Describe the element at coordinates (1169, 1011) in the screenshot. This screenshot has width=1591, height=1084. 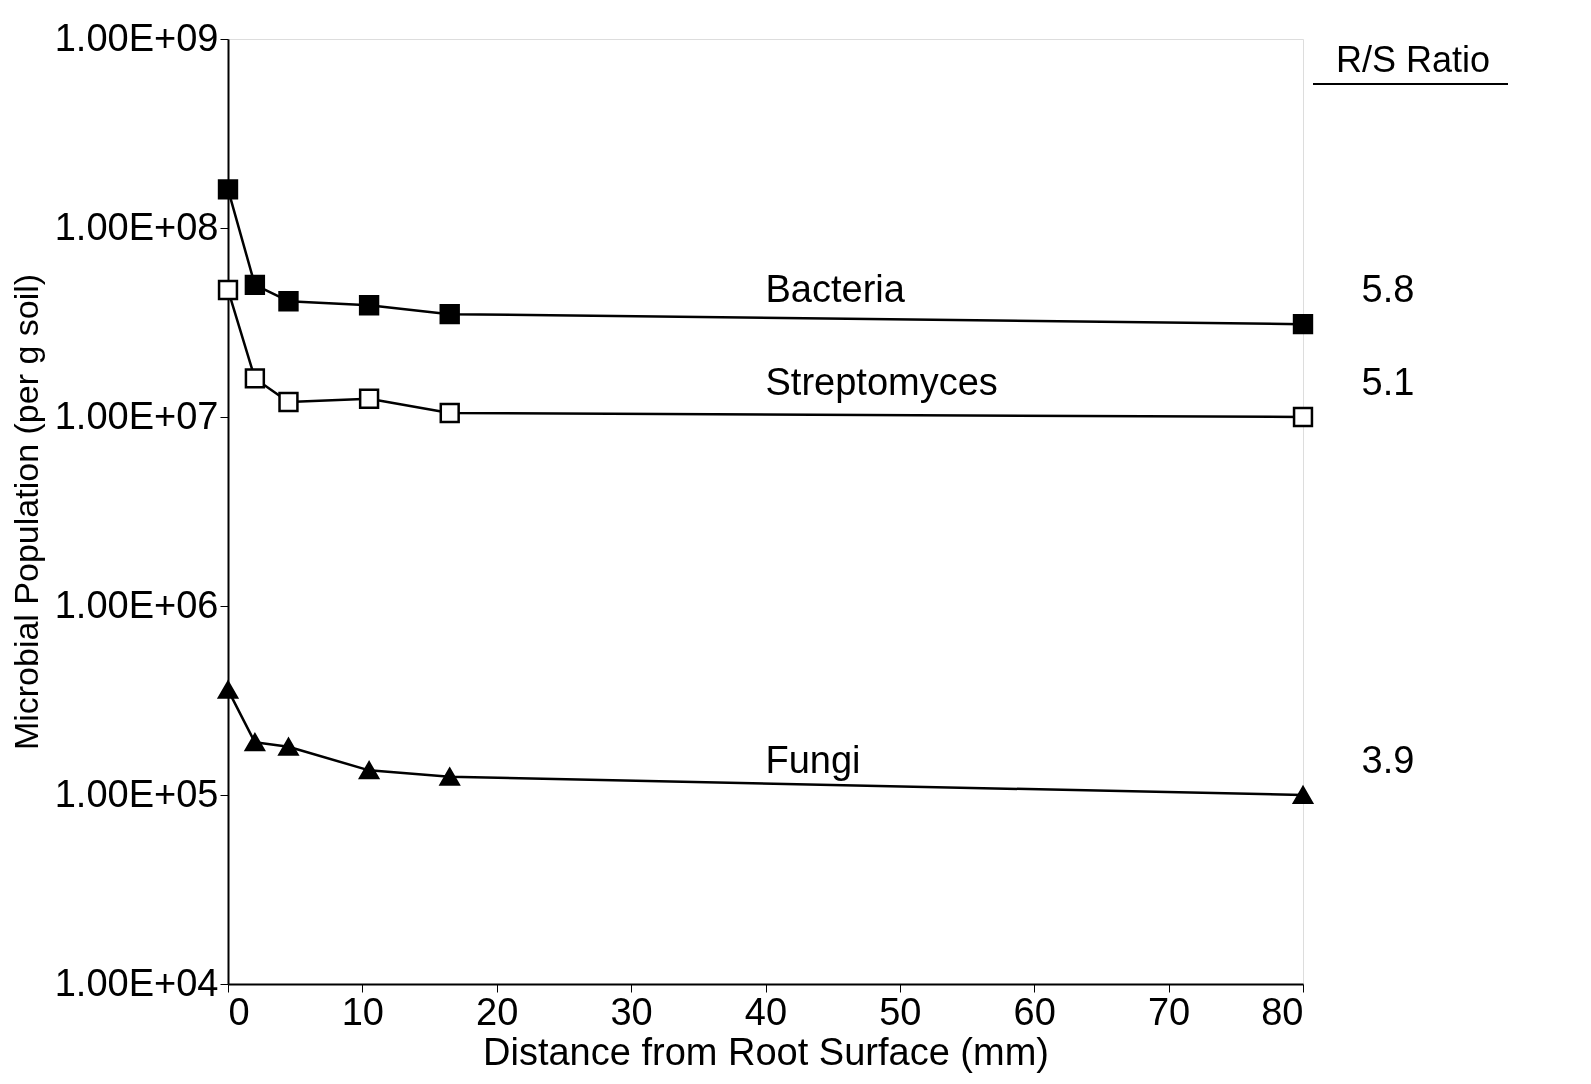
I see `x-tick-label: 70` at that location.